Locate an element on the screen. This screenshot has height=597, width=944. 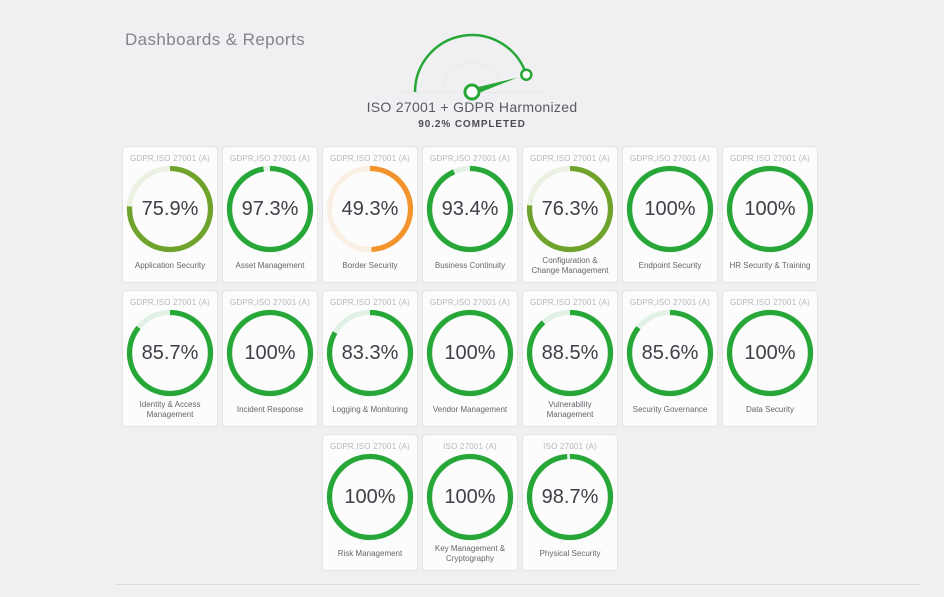
progress-ring: 98.7% is located at coordinates (570, 497).